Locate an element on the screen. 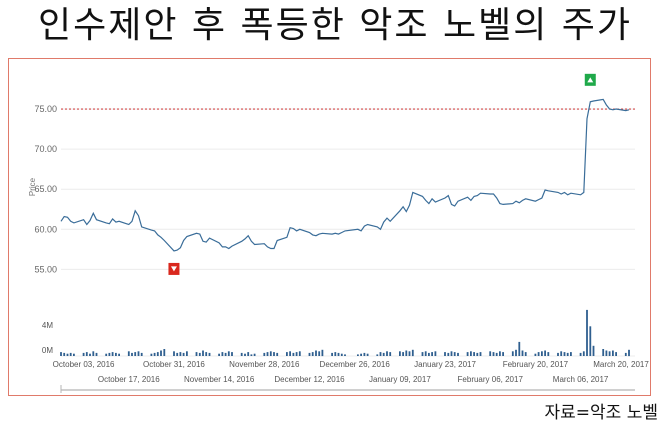 The width and height of the screenshot is (670, 431). y-tick-label: 75.00 is located at coordinates (45, 109).